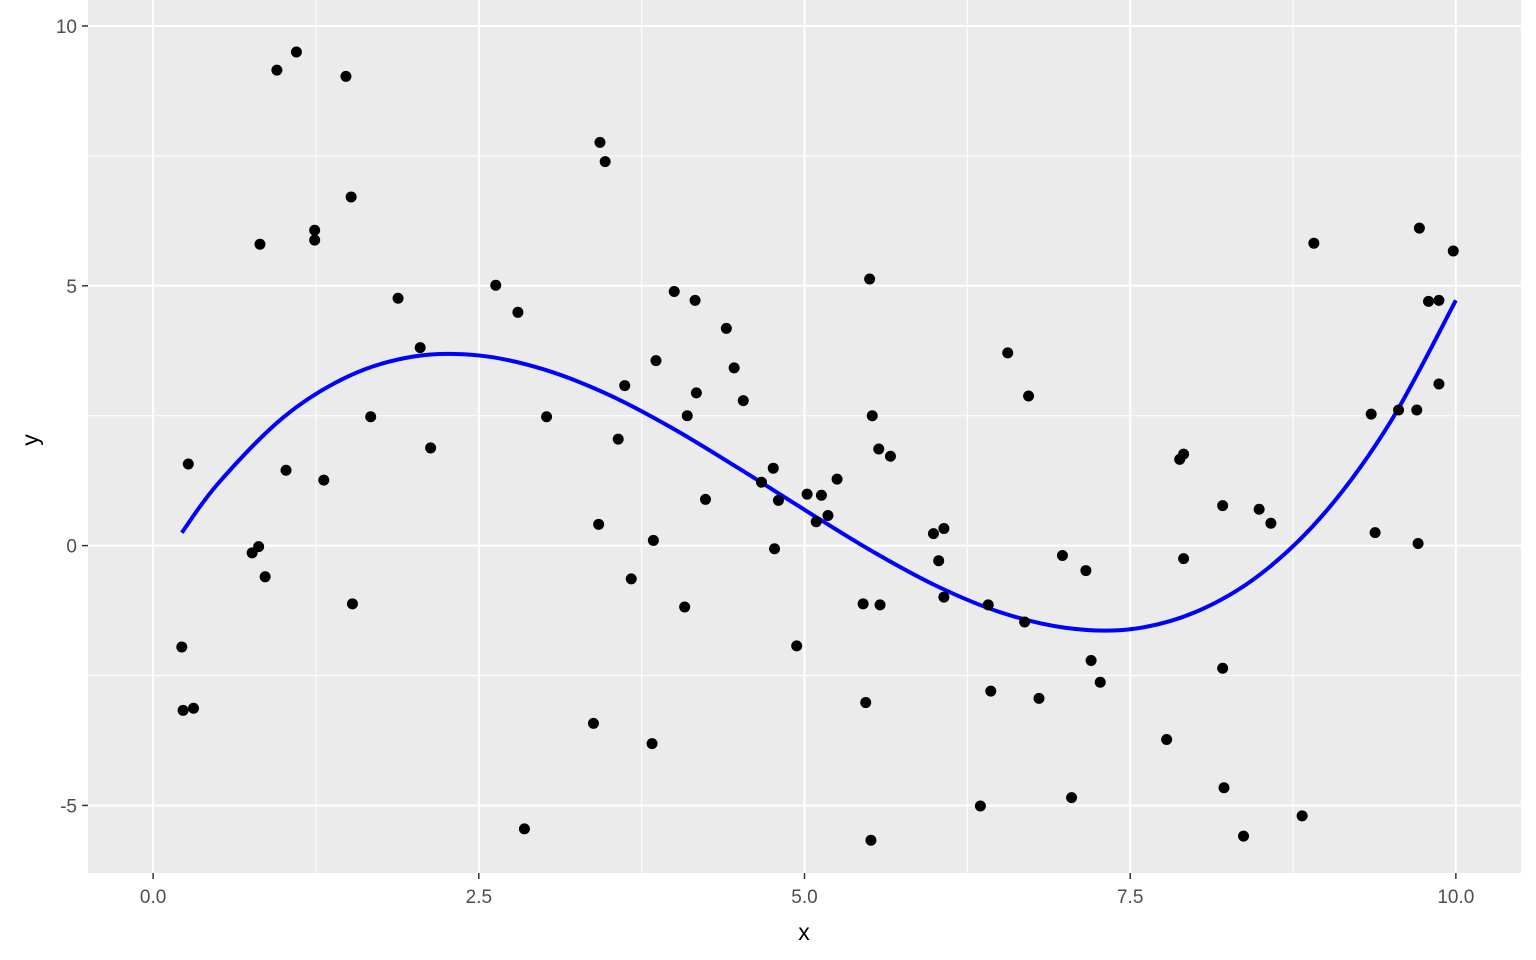  I want to click on x-tick-label: 2.5, so click(479, 897).